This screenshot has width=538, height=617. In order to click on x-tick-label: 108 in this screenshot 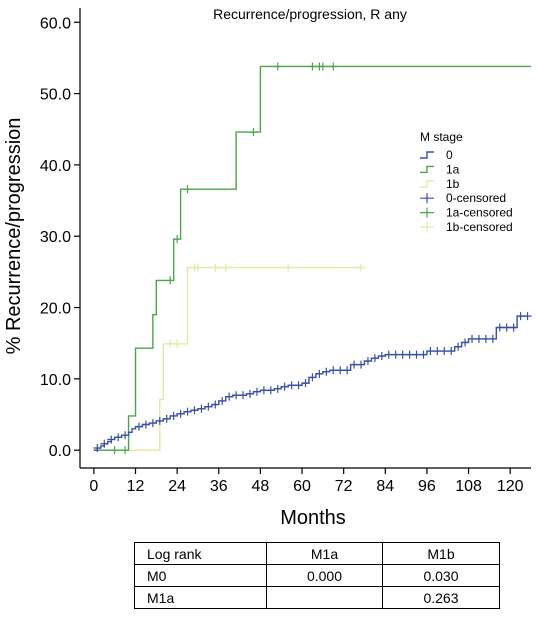, I will do `click(468, 486)`.